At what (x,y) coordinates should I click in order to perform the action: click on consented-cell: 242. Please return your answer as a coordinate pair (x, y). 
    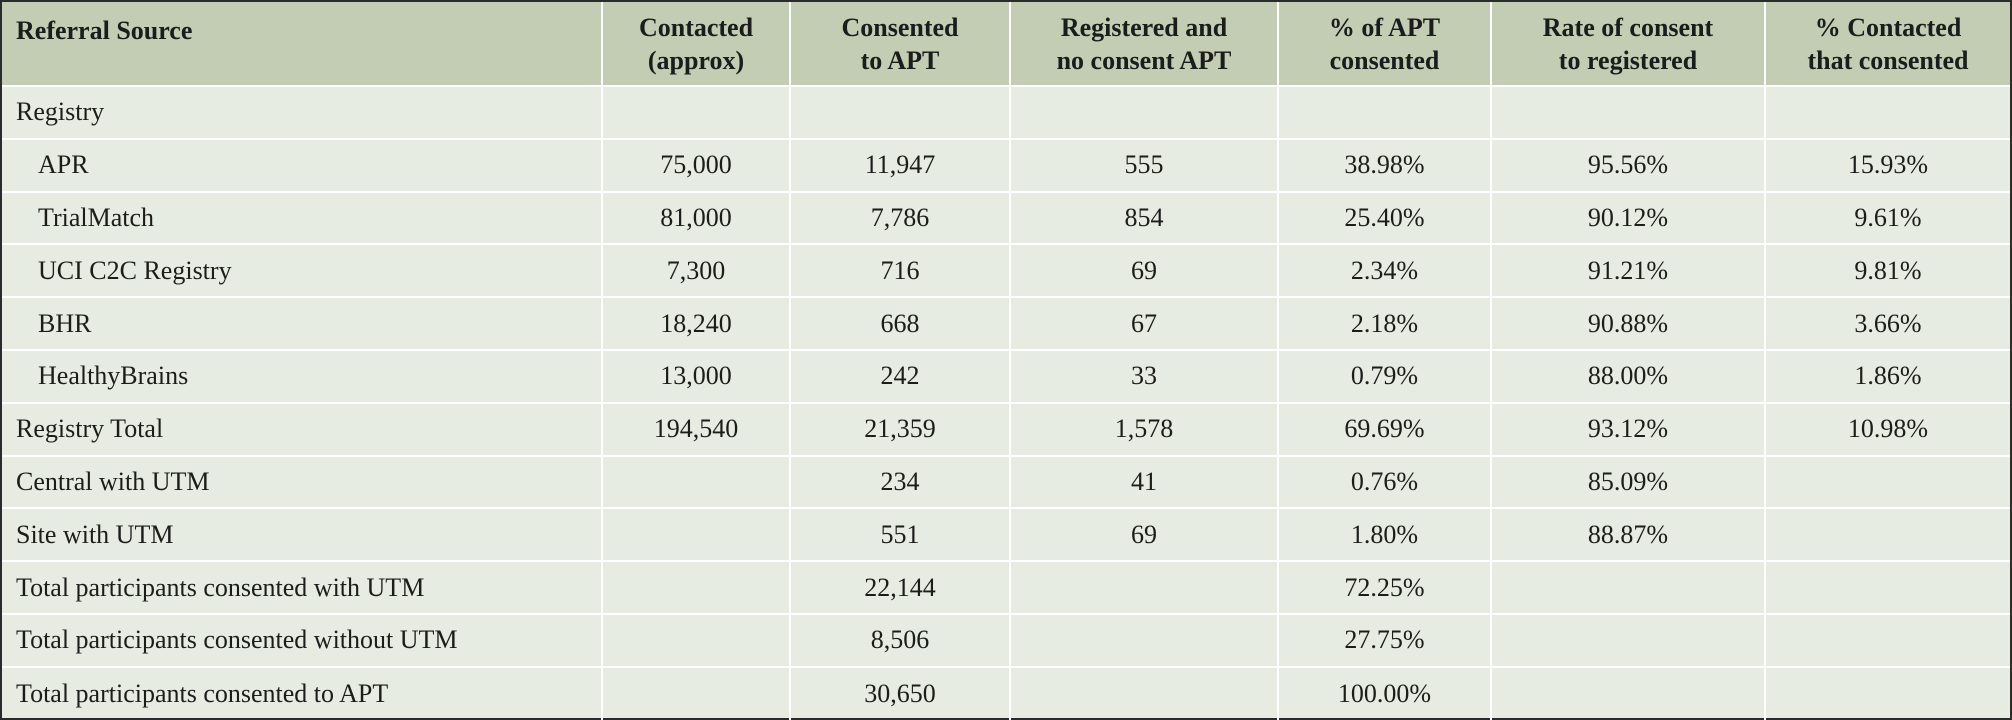
    Looking at the image, I should click on (899, 375).